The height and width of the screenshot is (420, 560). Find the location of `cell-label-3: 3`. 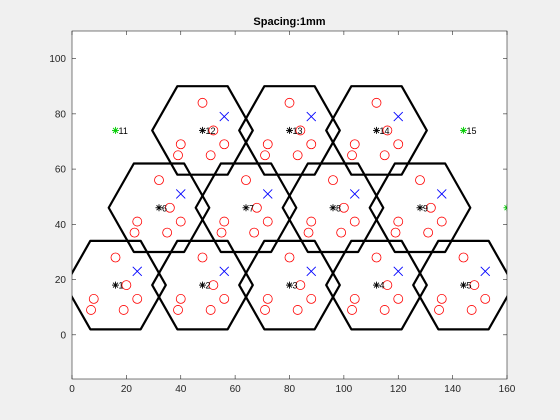

cell-label-3: 3 is located at coordinates (295, 286).